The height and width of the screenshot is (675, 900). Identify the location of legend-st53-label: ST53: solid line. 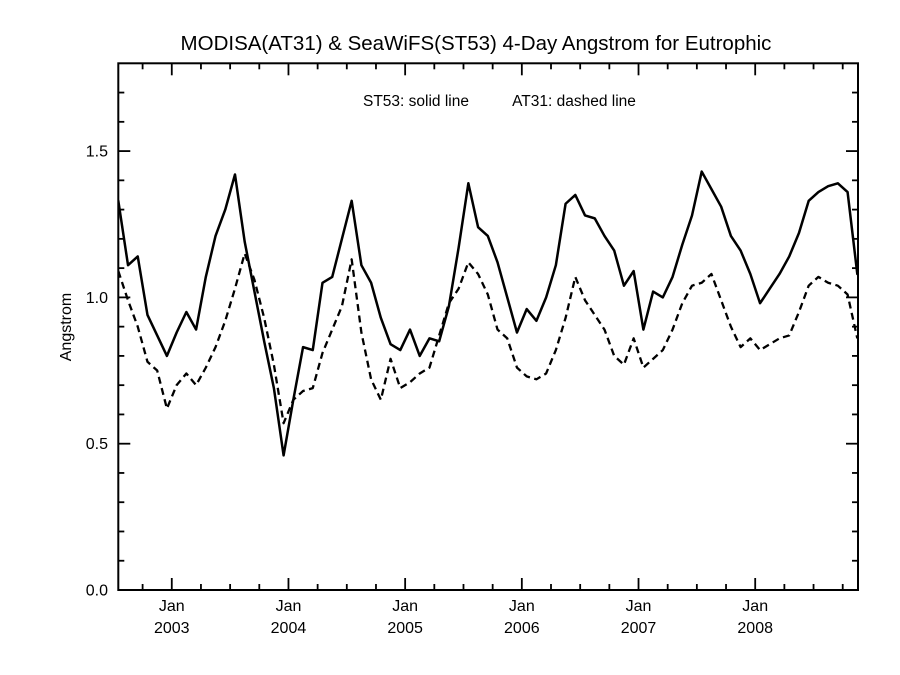
(416, 101).